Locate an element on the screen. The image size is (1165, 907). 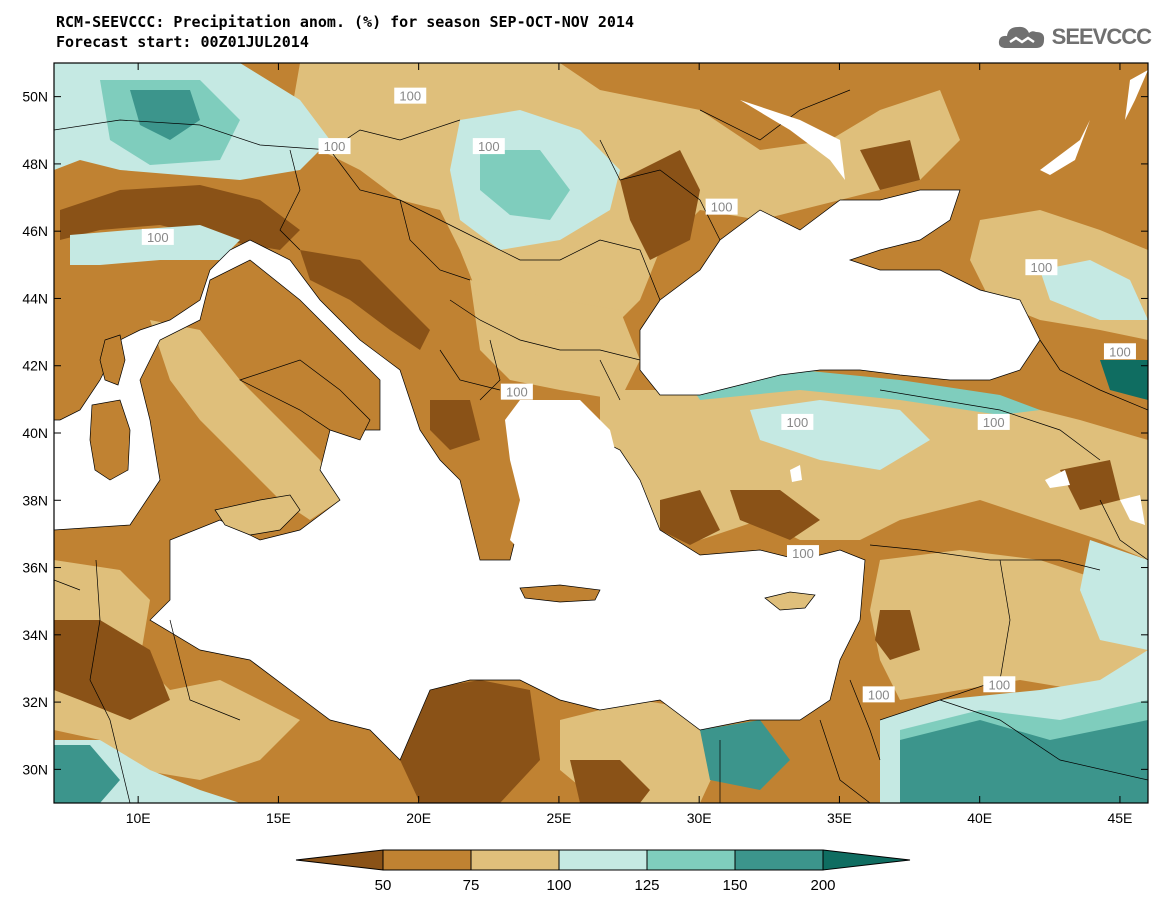
mask-patch-ukraine is located at coordinates (792, 140).